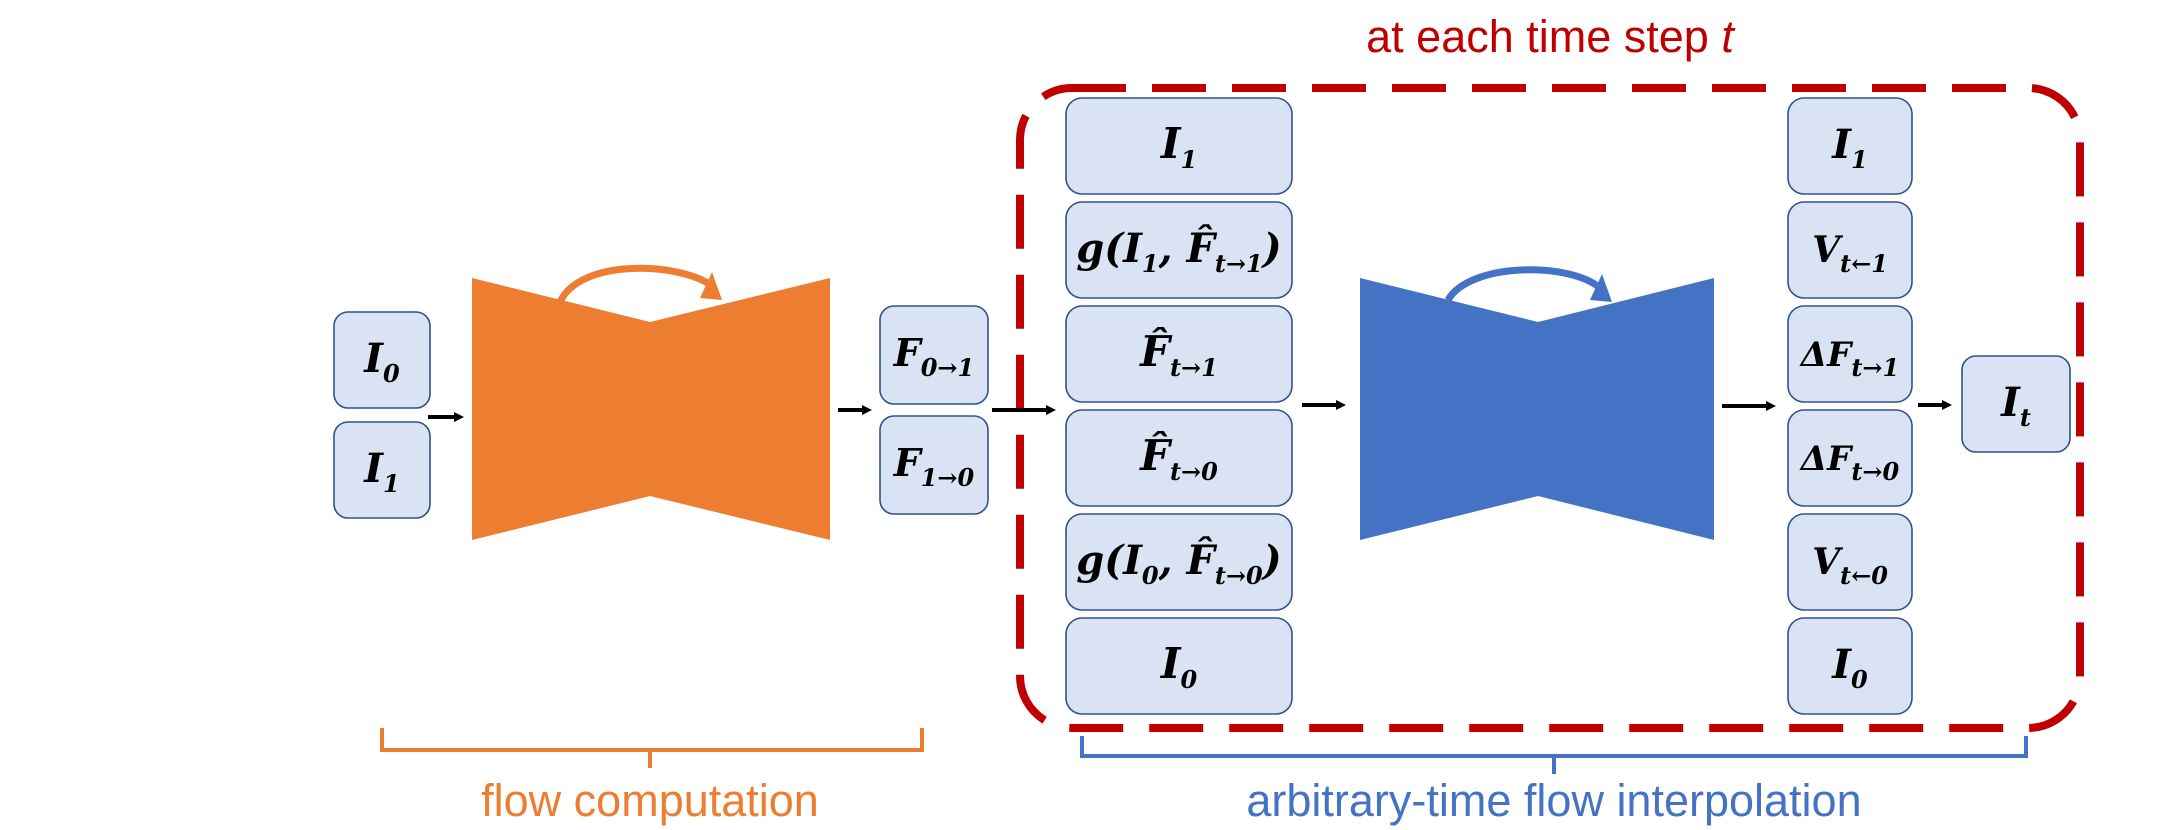 The width and height of the screenshot is (2174, 830). I want to click on svg-text: ΔFt→0, so click(1849, 462).